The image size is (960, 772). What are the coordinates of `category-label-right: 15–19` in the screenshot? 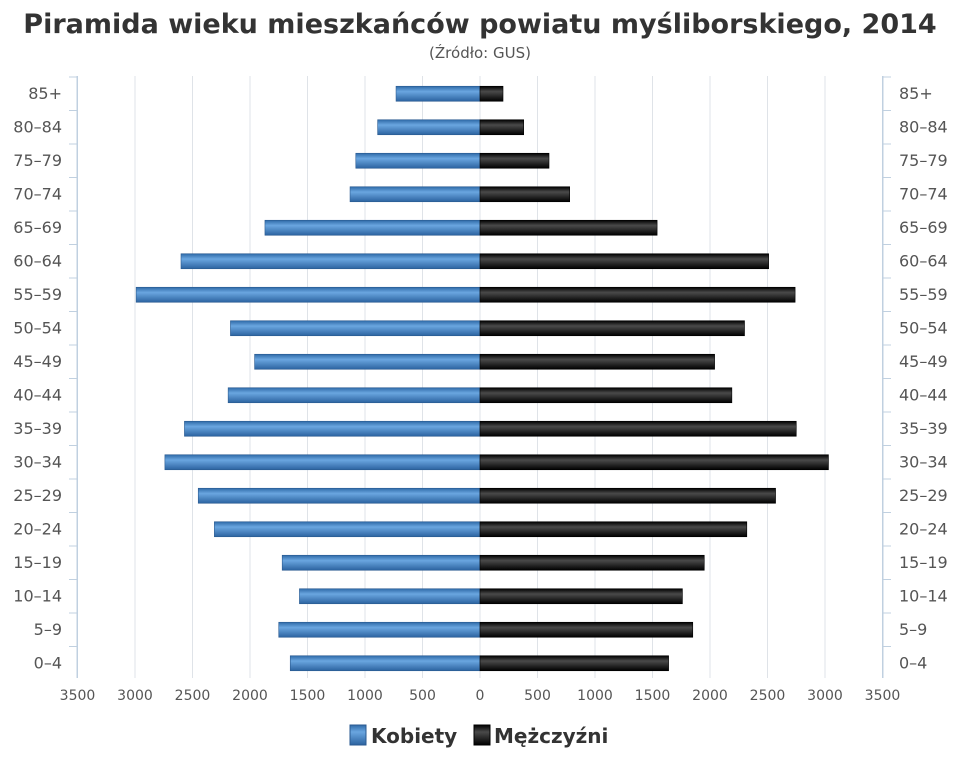 It's located at (923, 562).